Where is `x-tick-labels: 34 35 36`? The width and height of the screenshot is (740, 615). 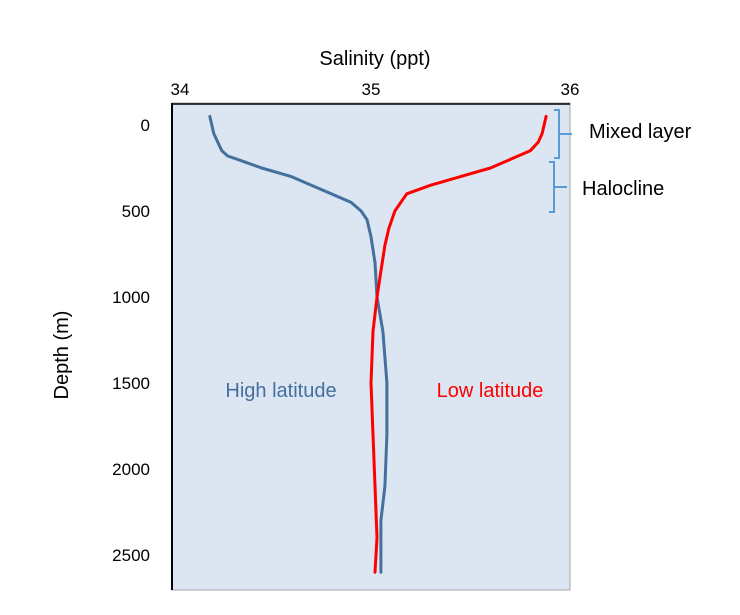
x-tick-labels: 34 35 36 is located at coordinates (375, 89).